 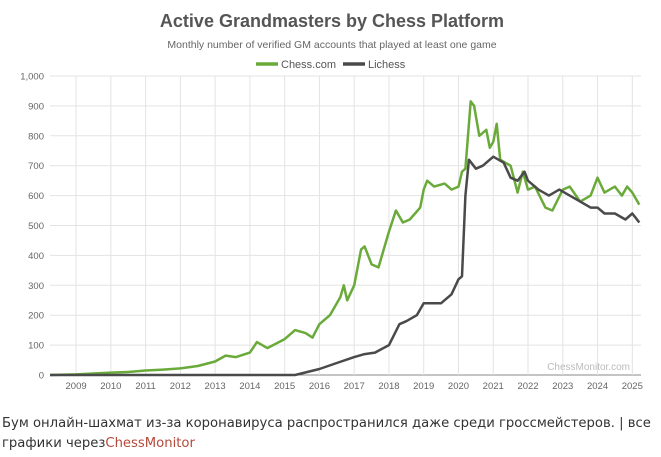 What do you see at coordinates (36, 136) in the screenshot?
I see `y-tick-label: 800` at bounding box center [36, 136].